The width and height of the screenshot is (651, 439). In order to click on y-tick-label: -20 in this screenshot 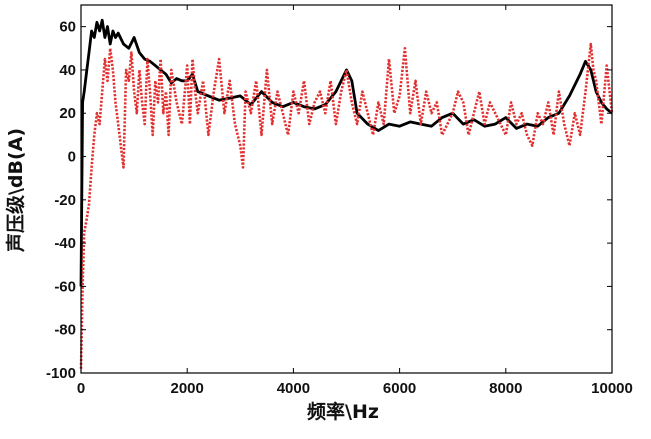, I will do `click(65, 200)`.